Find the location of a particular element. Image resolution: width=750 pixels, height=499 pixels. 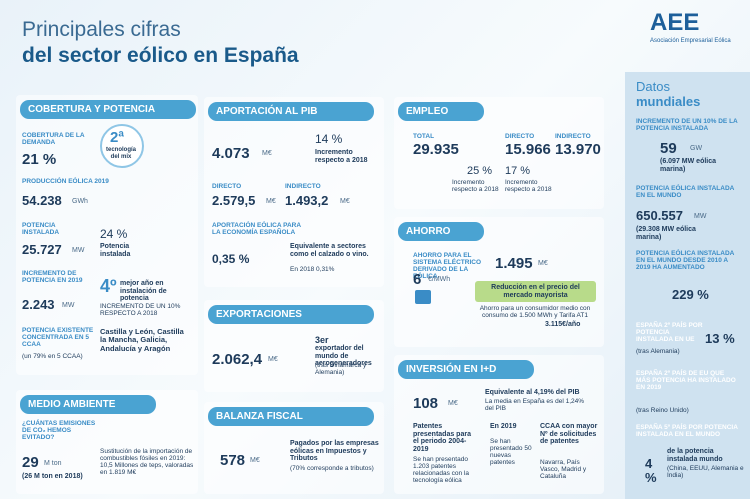

note: (70% corresponde a tributos) is located at coordinates (332, 468).